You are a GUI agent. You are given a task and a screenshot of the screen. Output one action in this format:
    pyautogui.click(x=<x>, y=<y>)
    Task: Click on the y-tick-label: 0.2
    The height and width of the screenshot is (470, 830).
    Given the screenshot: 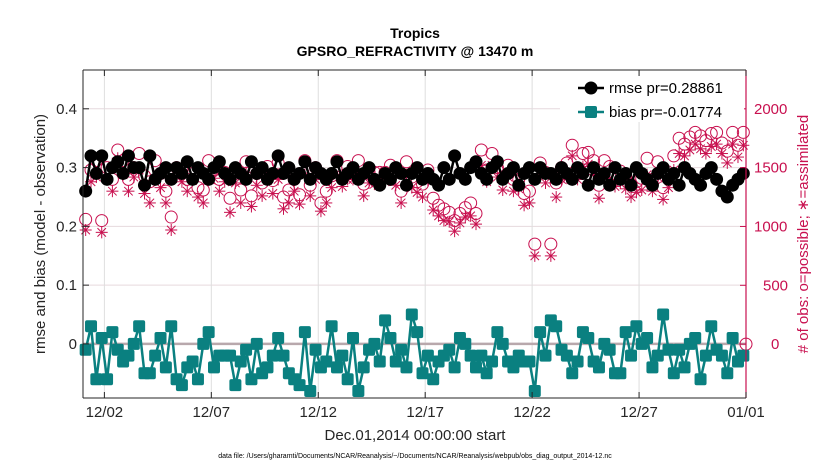 What is the action you would take?
    pyautogui.click(x=66, y=226)
    